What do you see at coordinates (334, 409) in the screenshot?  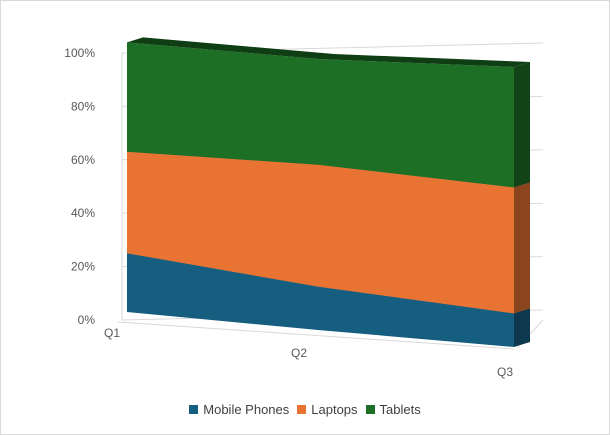 I see `legend-label-laptops: Laptops` at bounding box center [334, 409].